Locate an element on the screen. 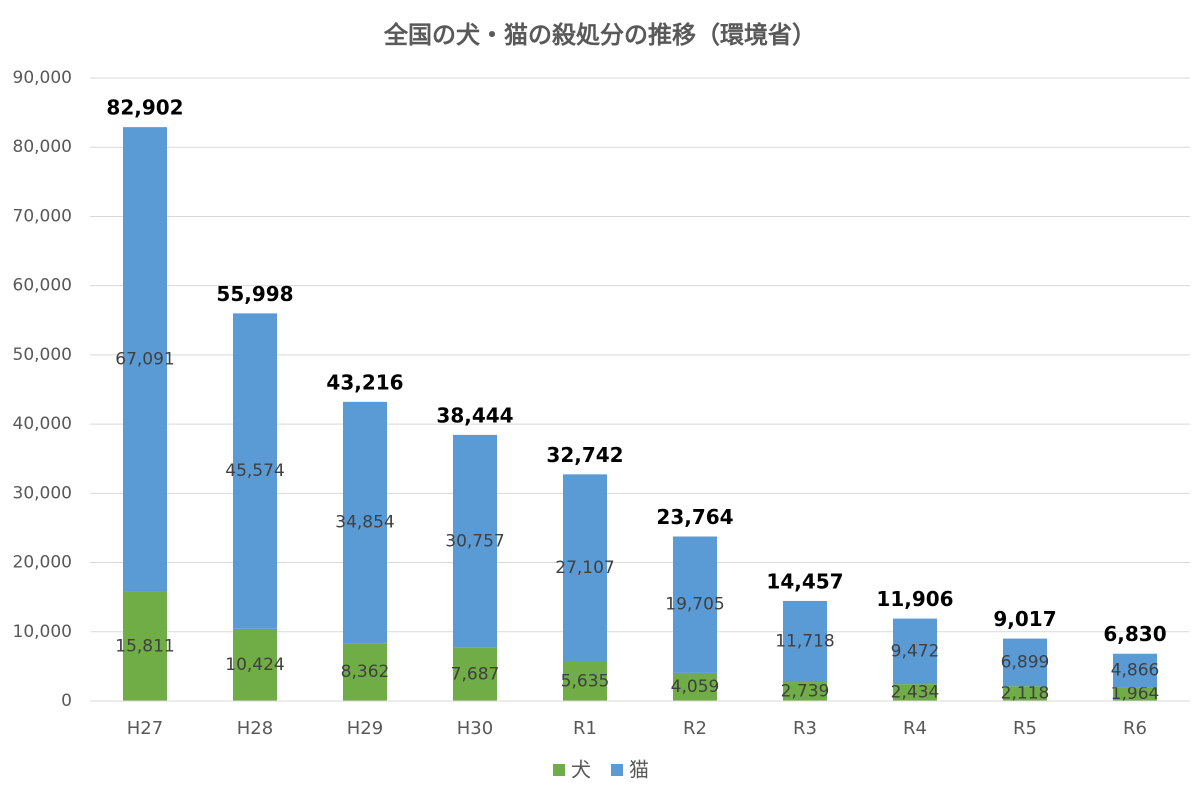 Image resolution: width=1200 pixels, height=800 pixels. value-label: 4,866 is located at coordinates (1135, 671).